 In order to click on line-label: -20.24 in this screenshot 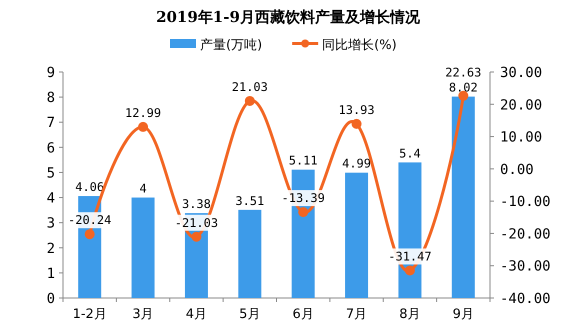, I will do `click(90, 220)`.